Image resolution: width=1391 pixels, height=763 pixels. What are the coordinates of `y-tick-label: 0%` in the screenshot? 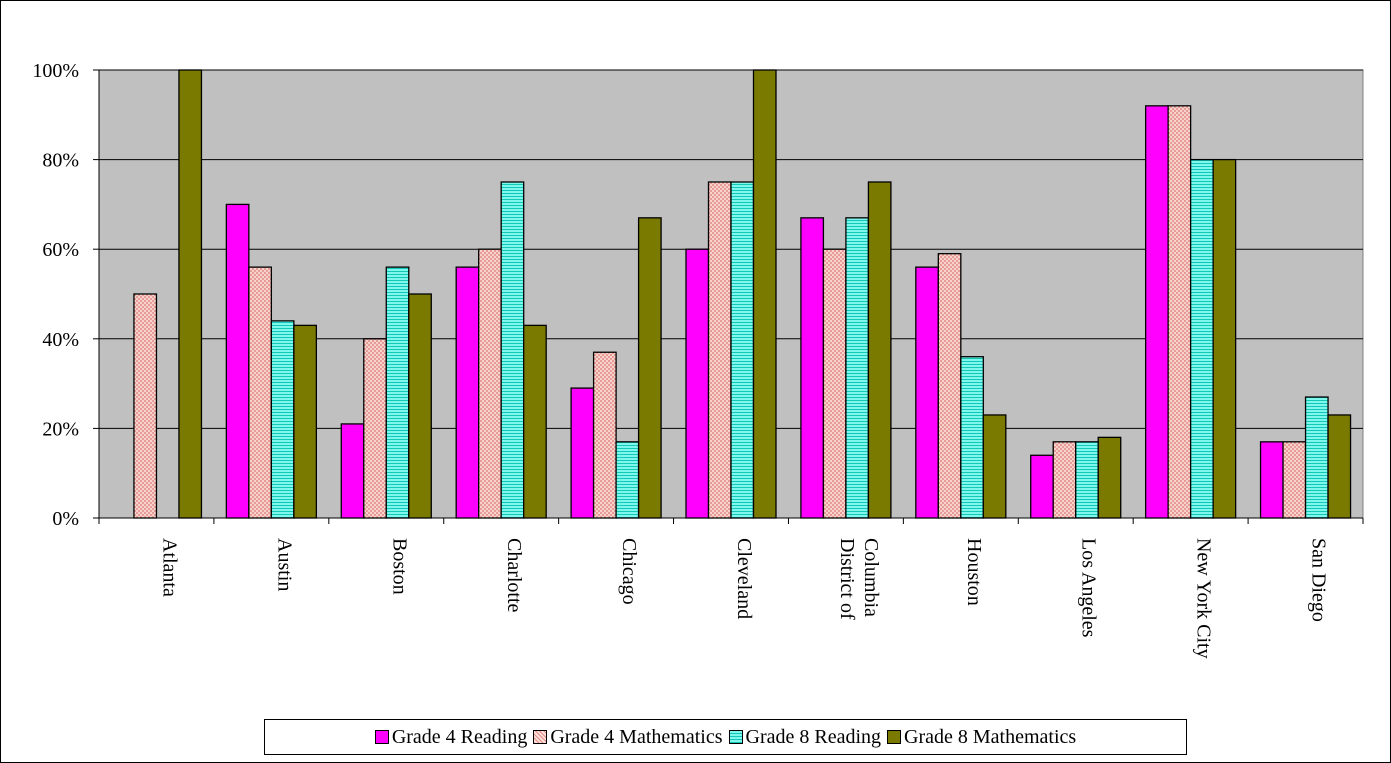 It's located at (65, 519).